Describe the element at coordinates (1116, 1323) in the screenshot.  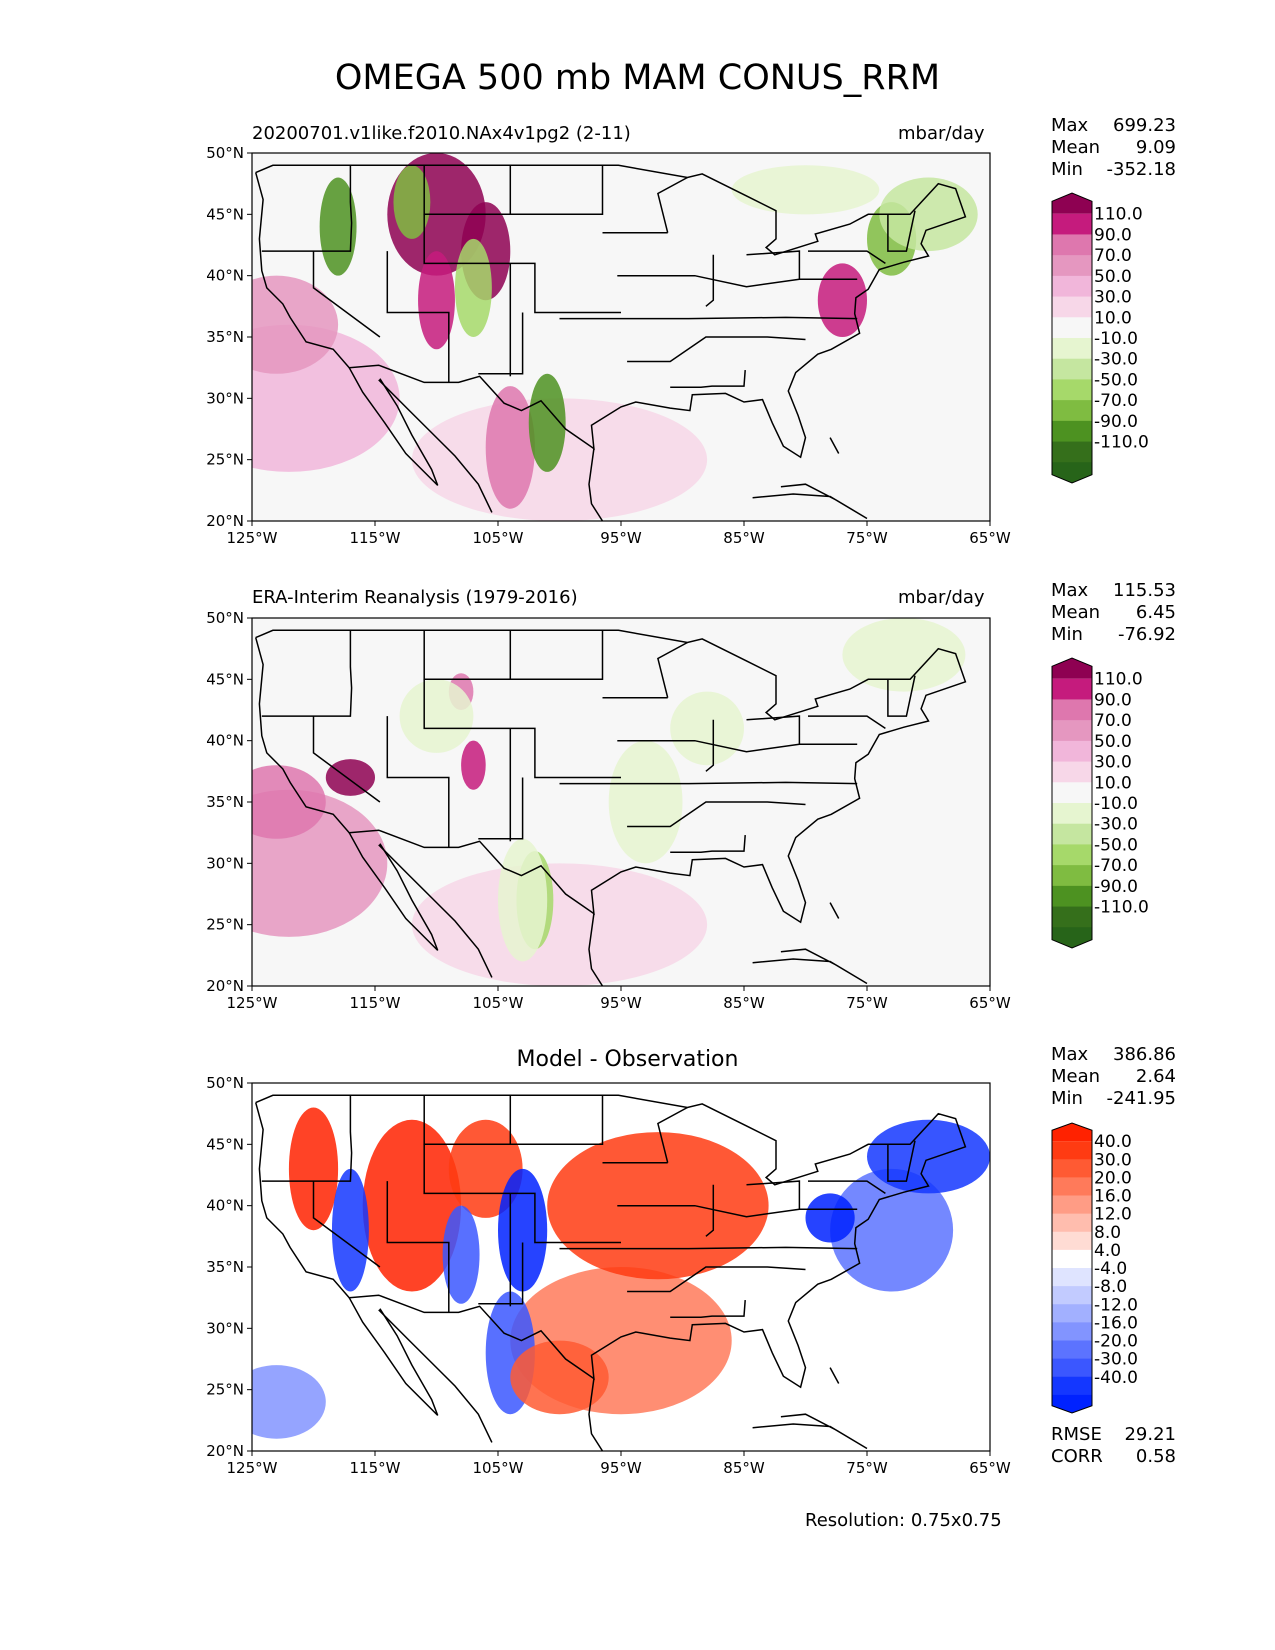
I see `colorbar-label: -16.0` at that location.